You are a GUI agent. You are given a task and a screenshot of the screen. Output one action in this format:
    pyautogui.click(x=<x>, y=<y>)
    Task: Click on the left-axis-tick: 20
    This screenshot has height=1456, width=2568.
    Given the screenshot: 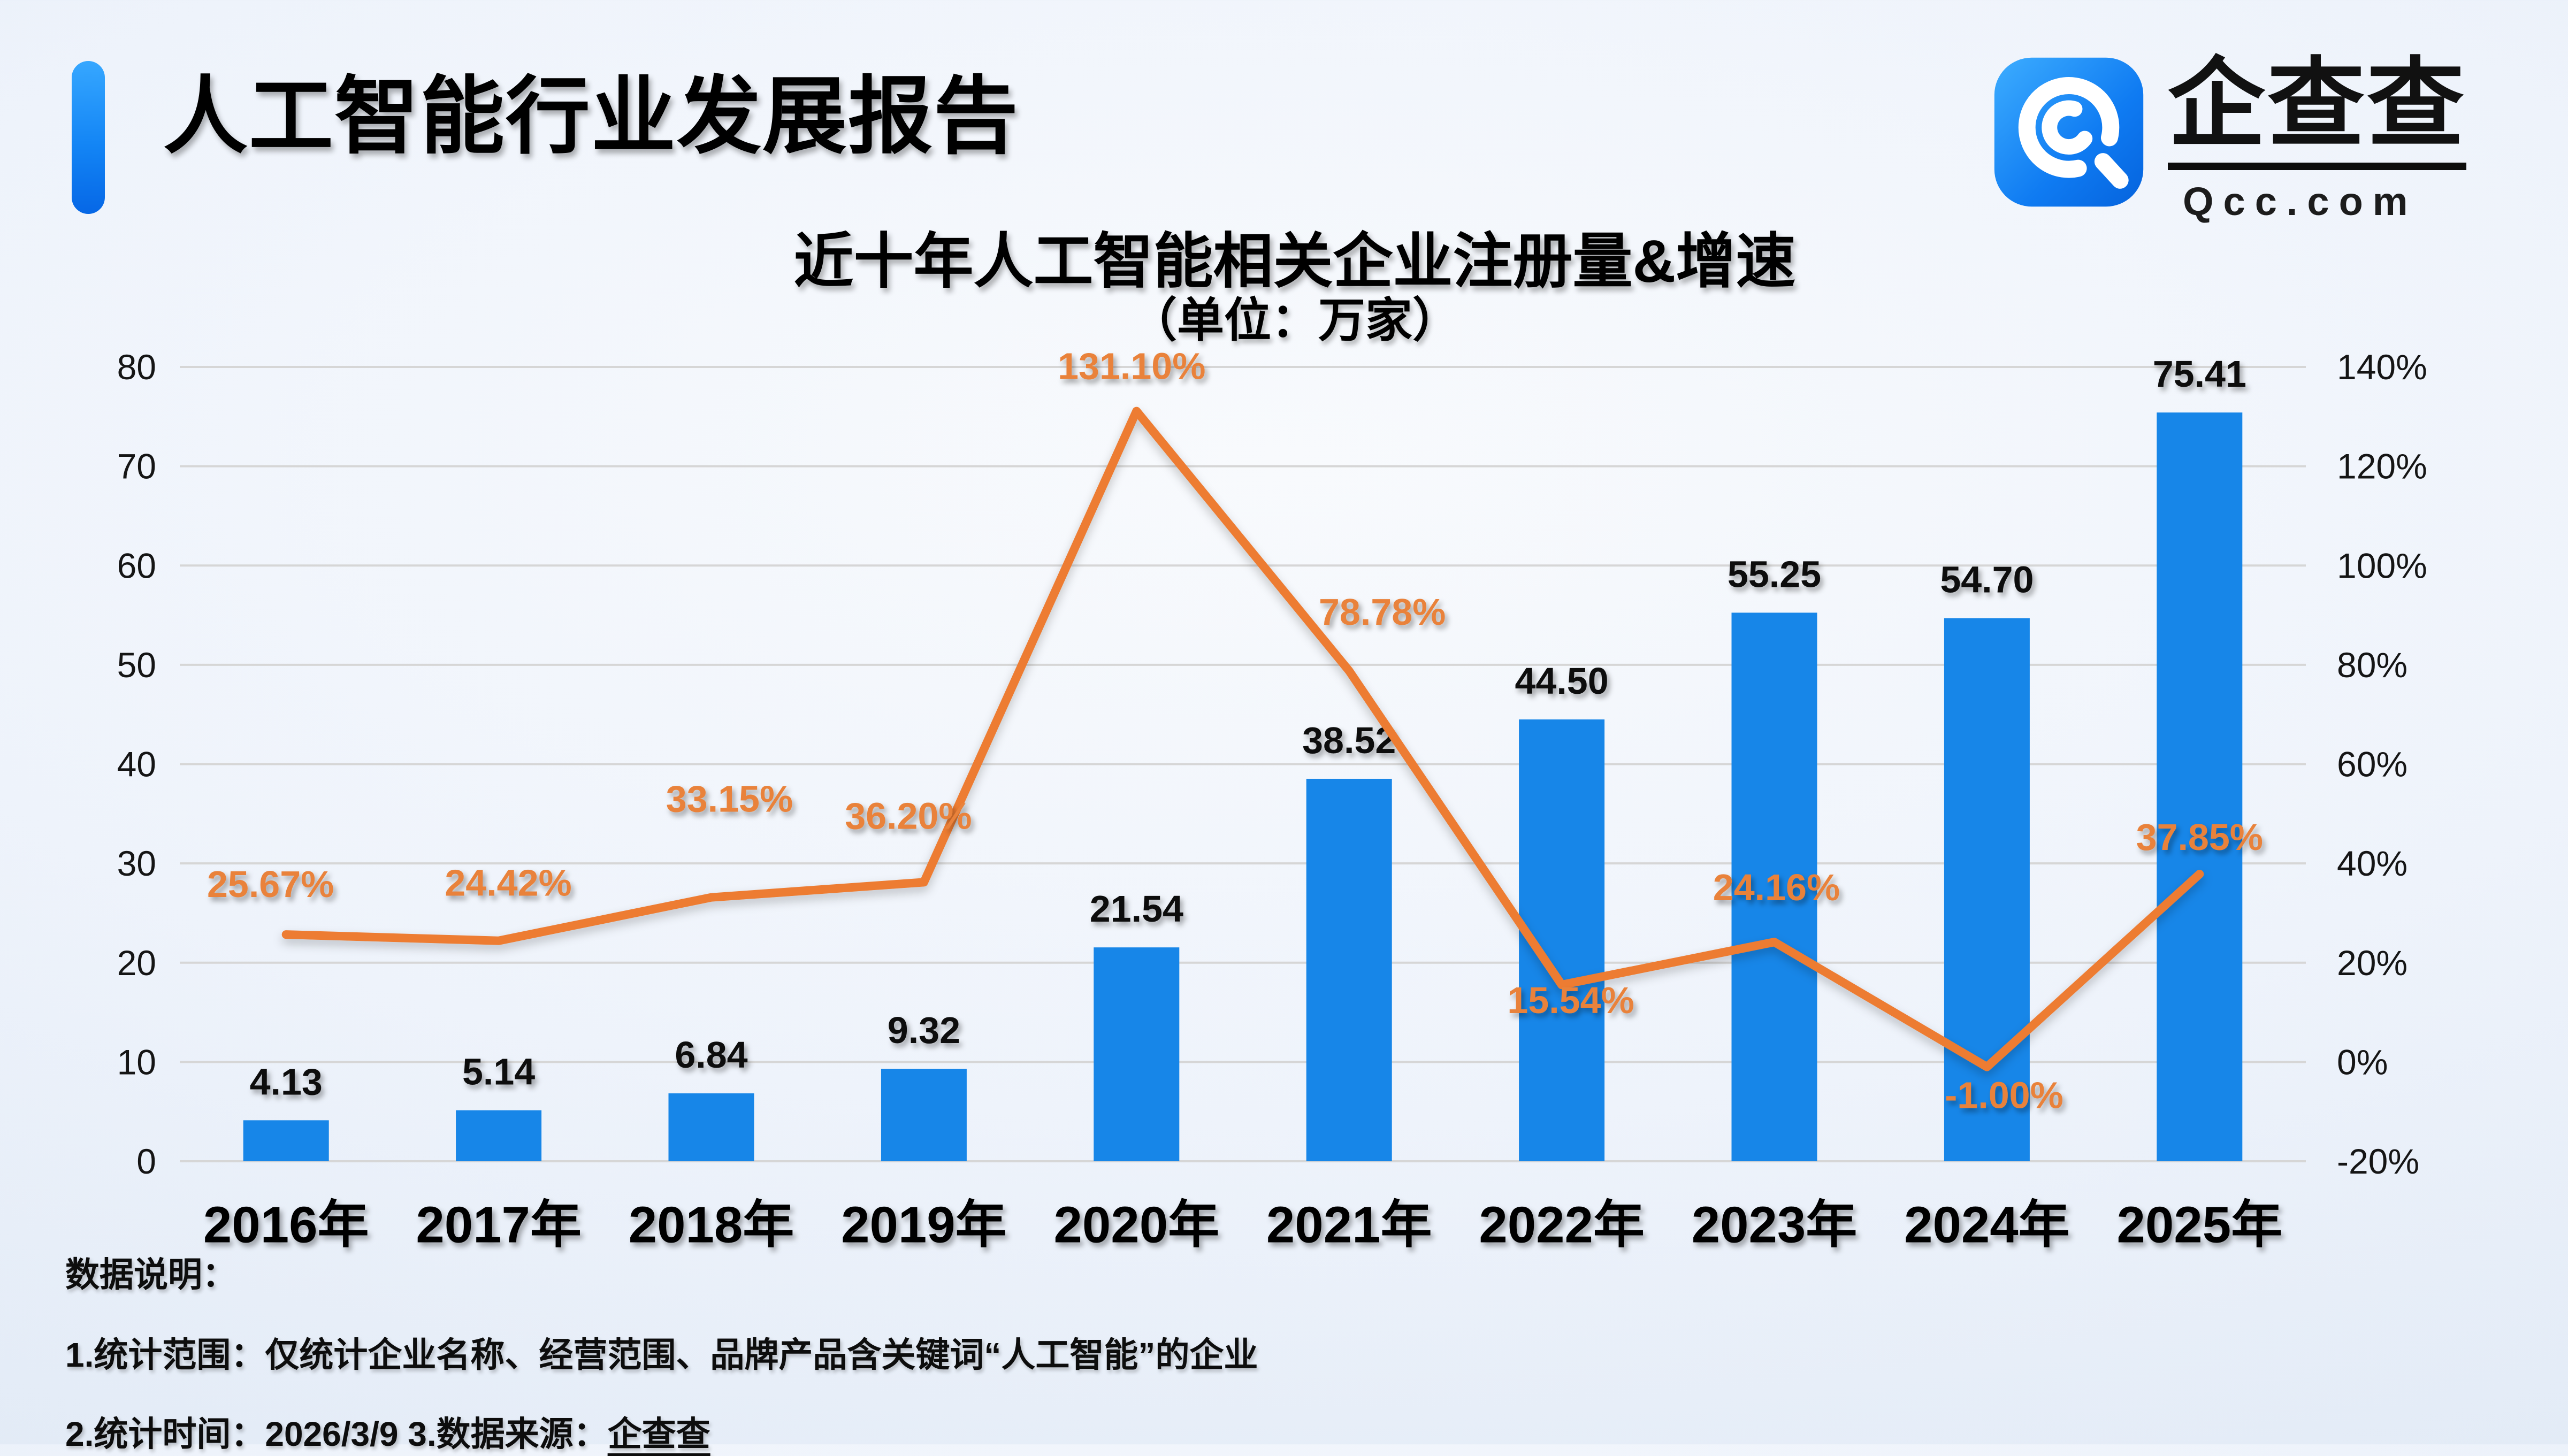 What is the action you would take?
    pyautogui.click(x=136, y=963)
    